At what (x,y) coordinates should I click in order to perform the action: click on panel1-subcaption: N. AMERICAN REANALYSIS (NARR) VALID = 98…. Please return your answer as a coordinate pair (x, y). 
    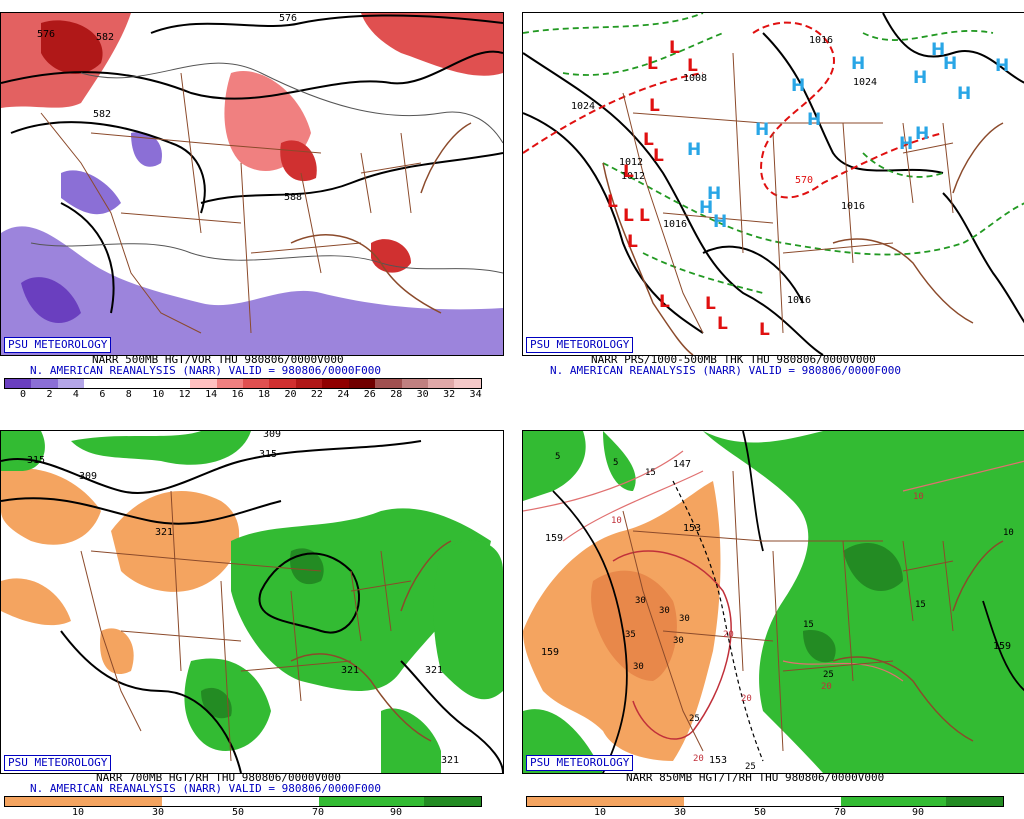
    Looking at the image, I should click on (205, 370).